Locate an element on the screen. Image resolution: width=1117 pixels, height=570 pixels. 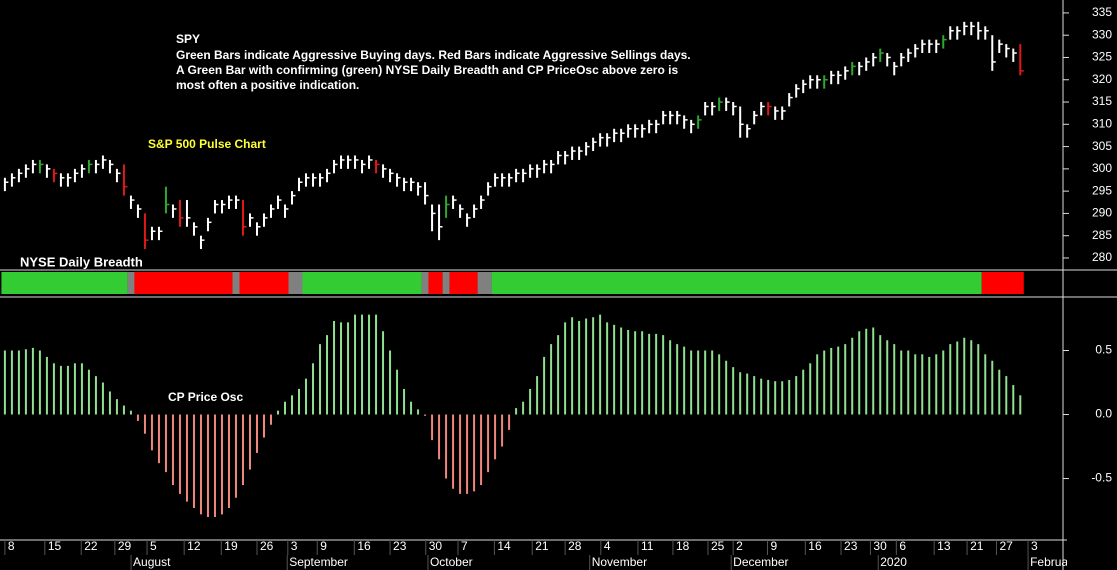
x-tick-label: 26 is located at coordinates (267, 546).